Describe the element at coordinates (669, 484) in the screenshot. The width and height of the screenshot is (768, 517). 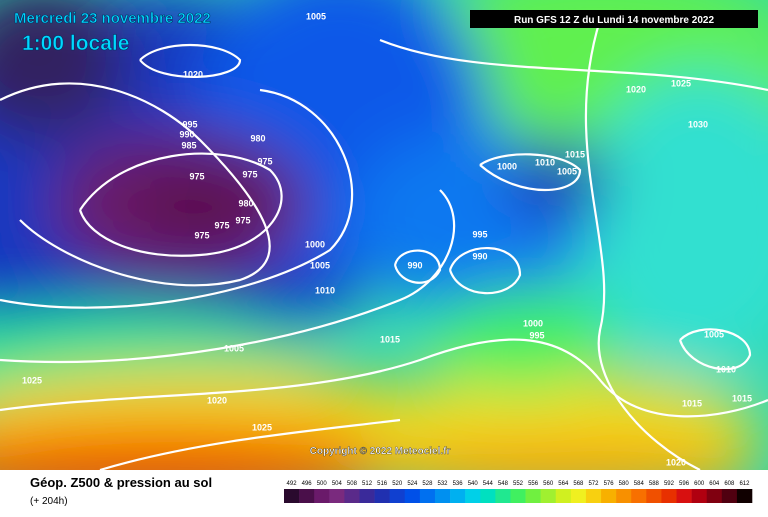
I see `colorbar-label: 592` at that location.